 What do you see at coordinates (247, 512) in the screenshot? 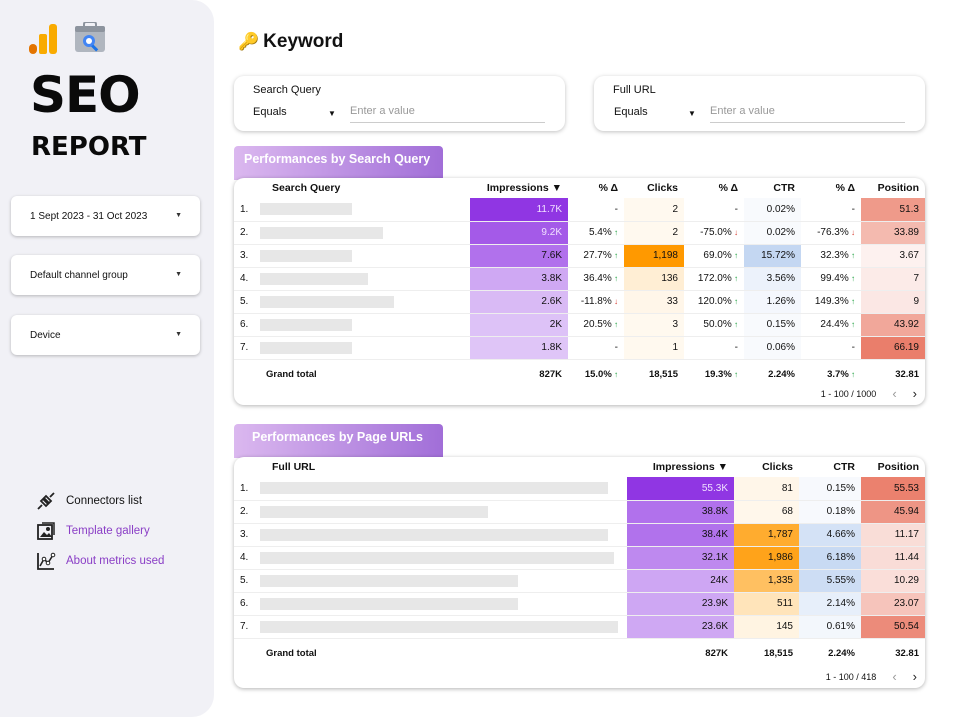
I see `row-index: 2.` at bounding box center [247, 512].